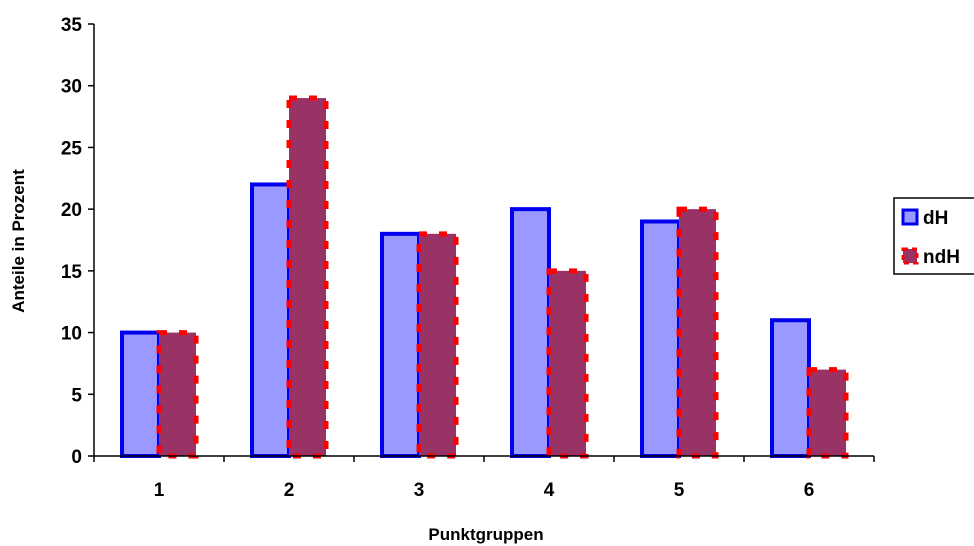  What do you see at coordinates (910, 256) in the screenshot?
I see `legend-swatch-ndh` at bounding box center [910, 256].